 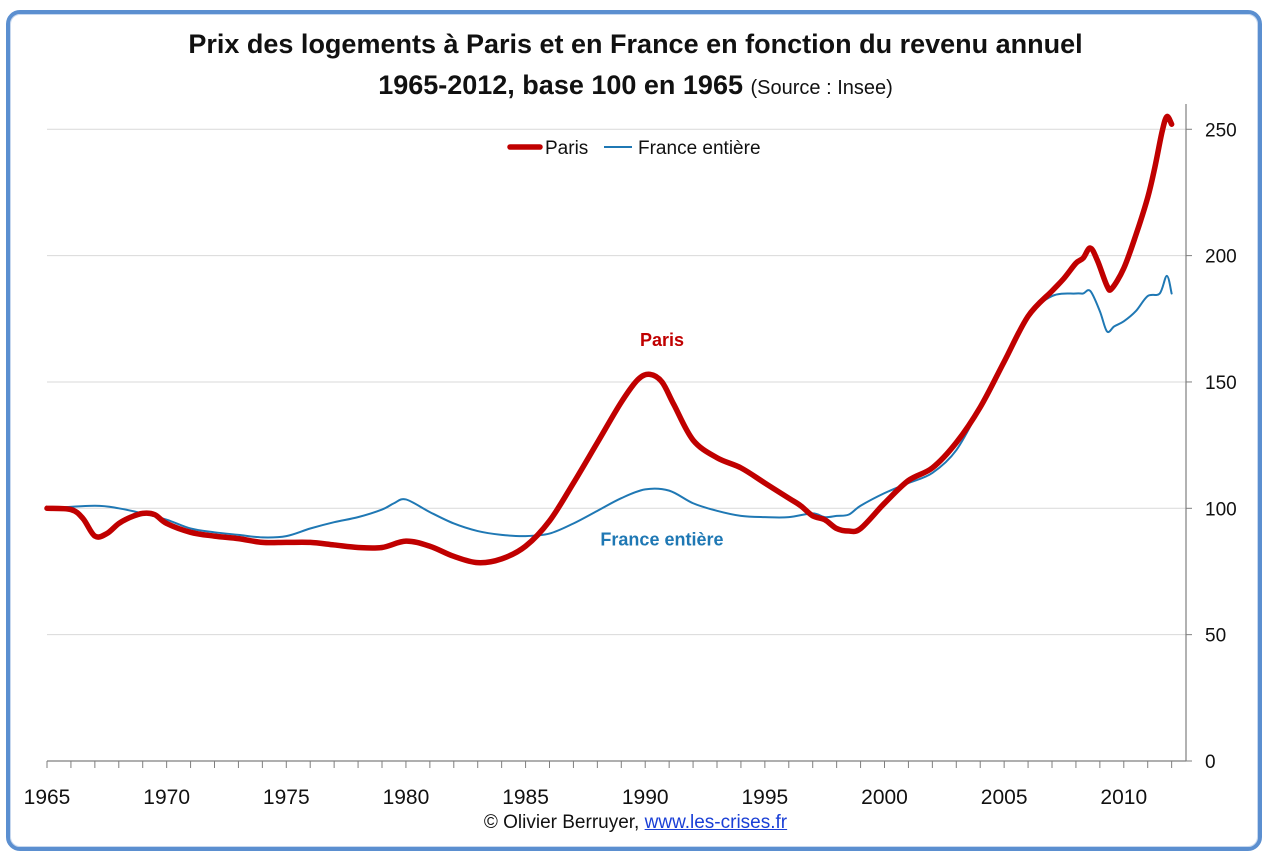 I want to click on x-tick-label-2000: 2000, so click(x=884, y=797).